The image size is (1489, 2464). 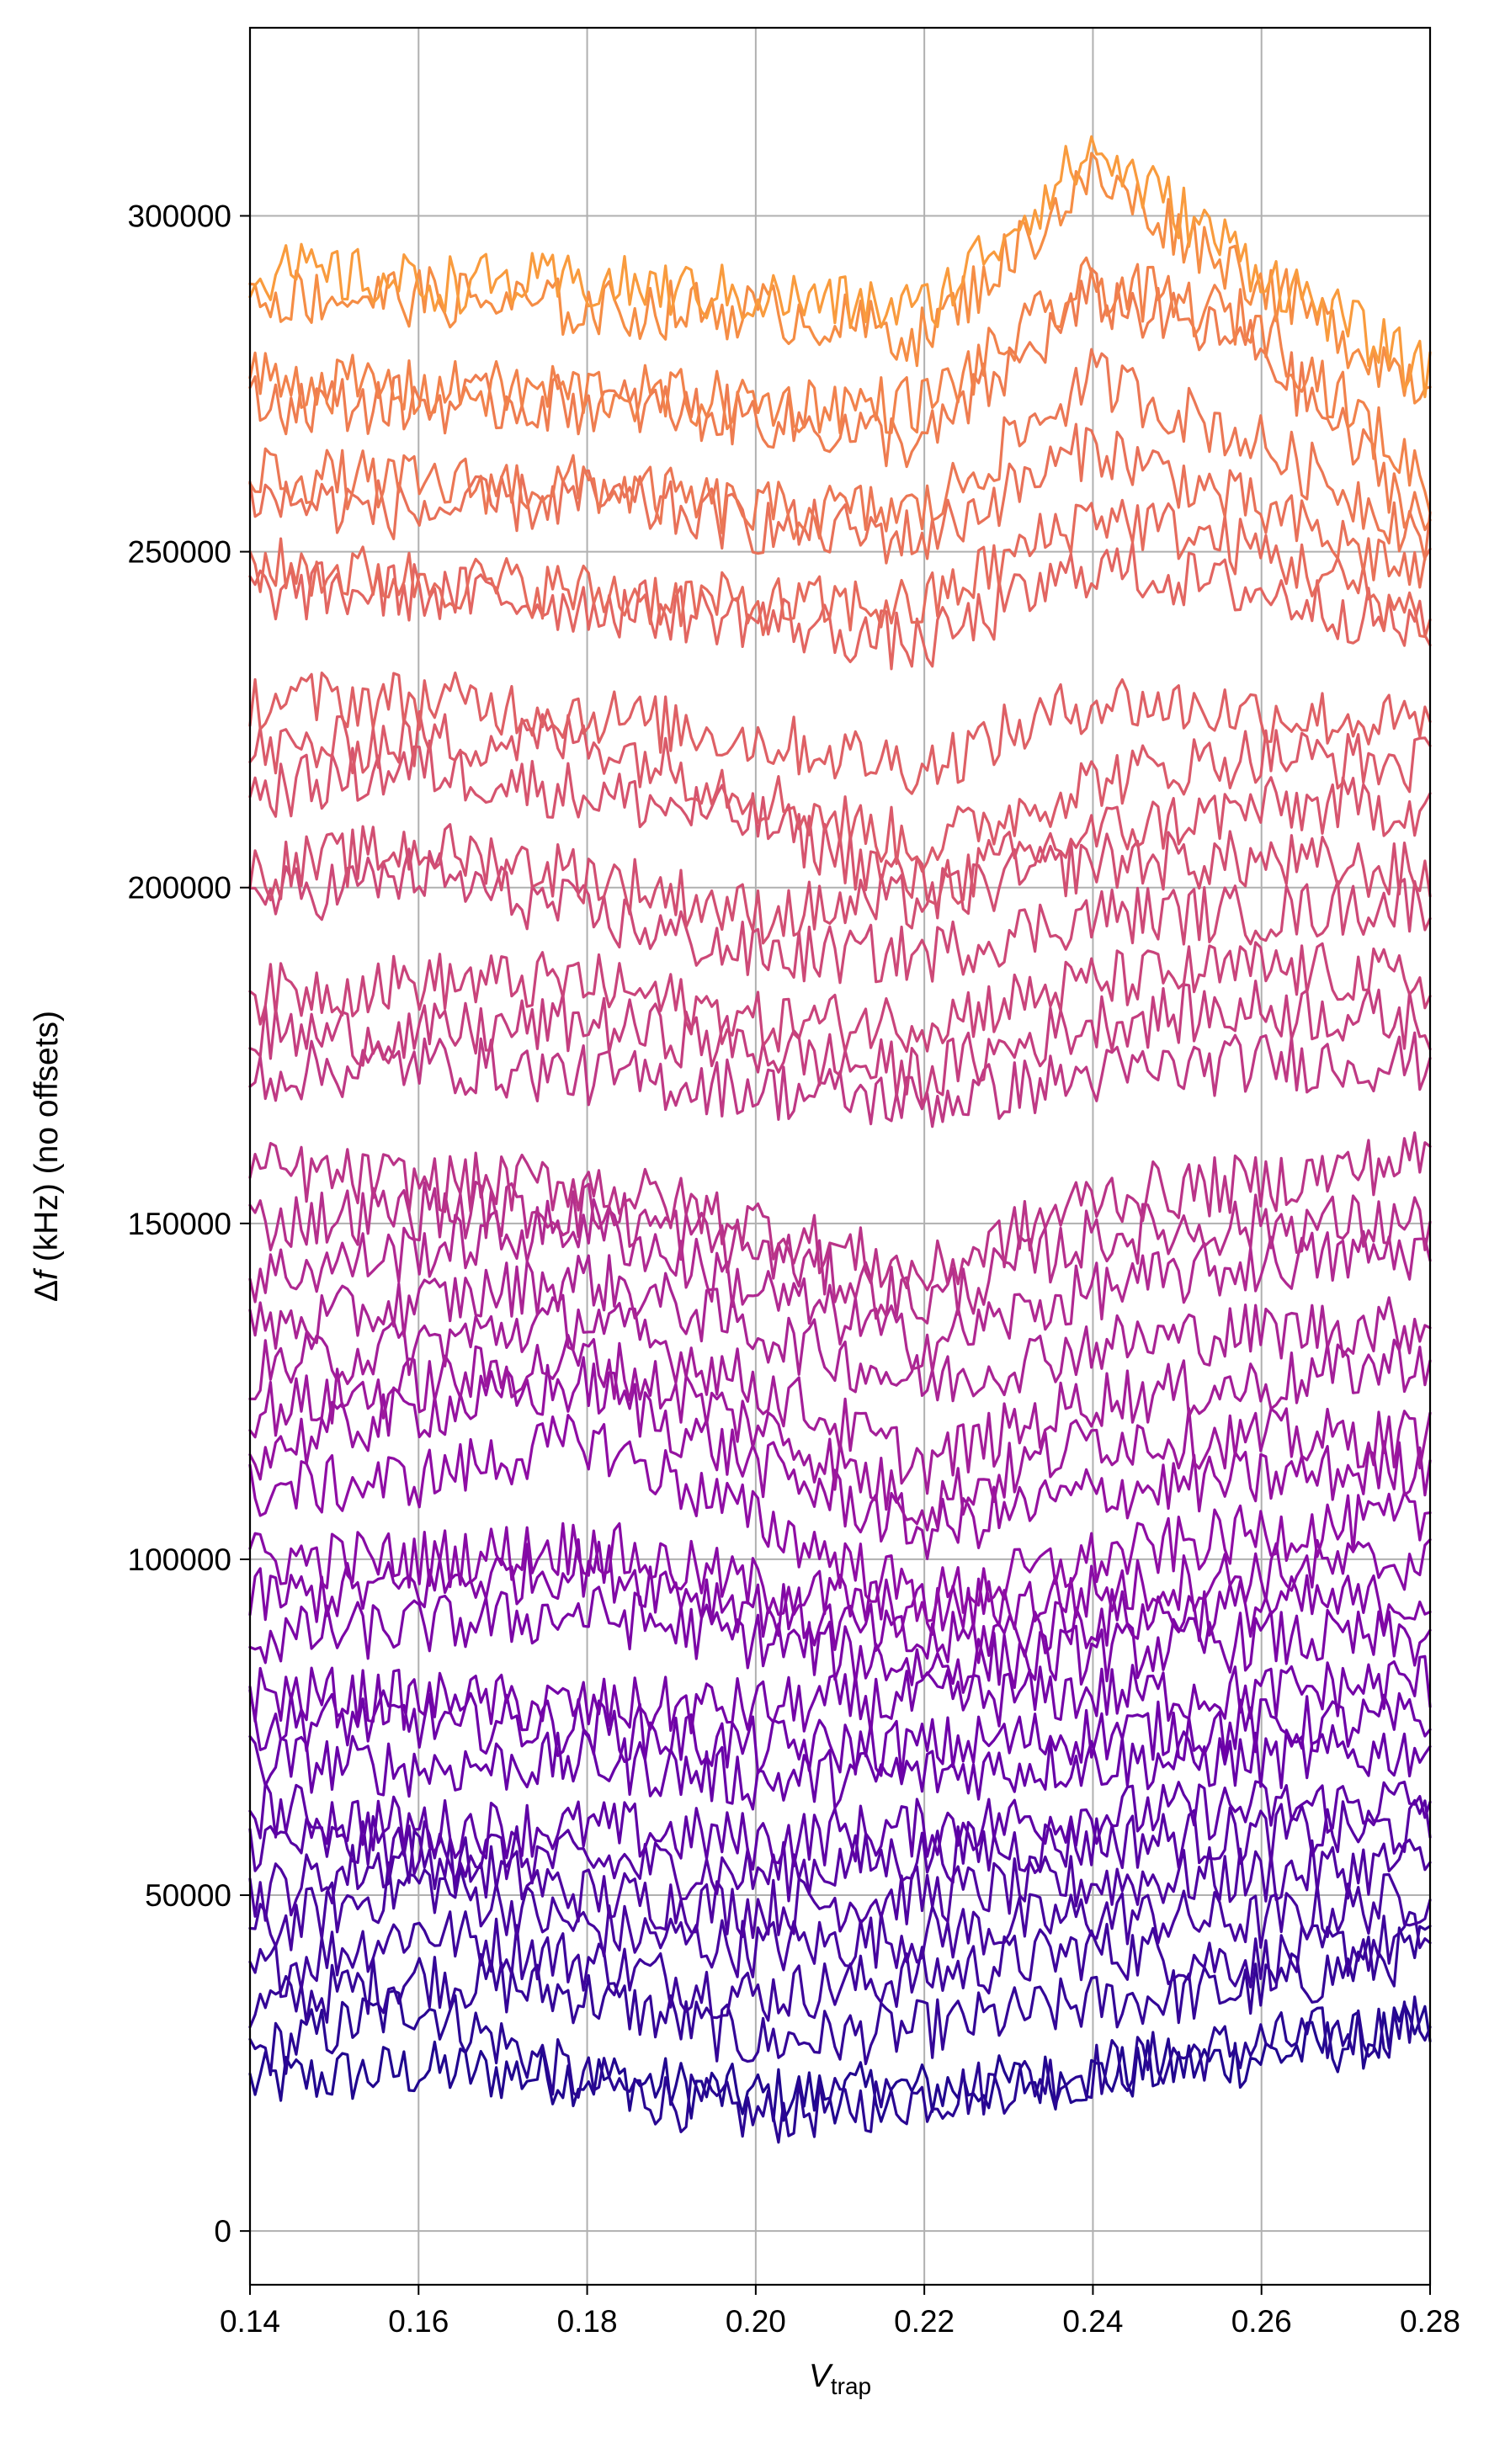 I want to click on y-axis-label-prefix: Δ, so click(x=47, y=1291).